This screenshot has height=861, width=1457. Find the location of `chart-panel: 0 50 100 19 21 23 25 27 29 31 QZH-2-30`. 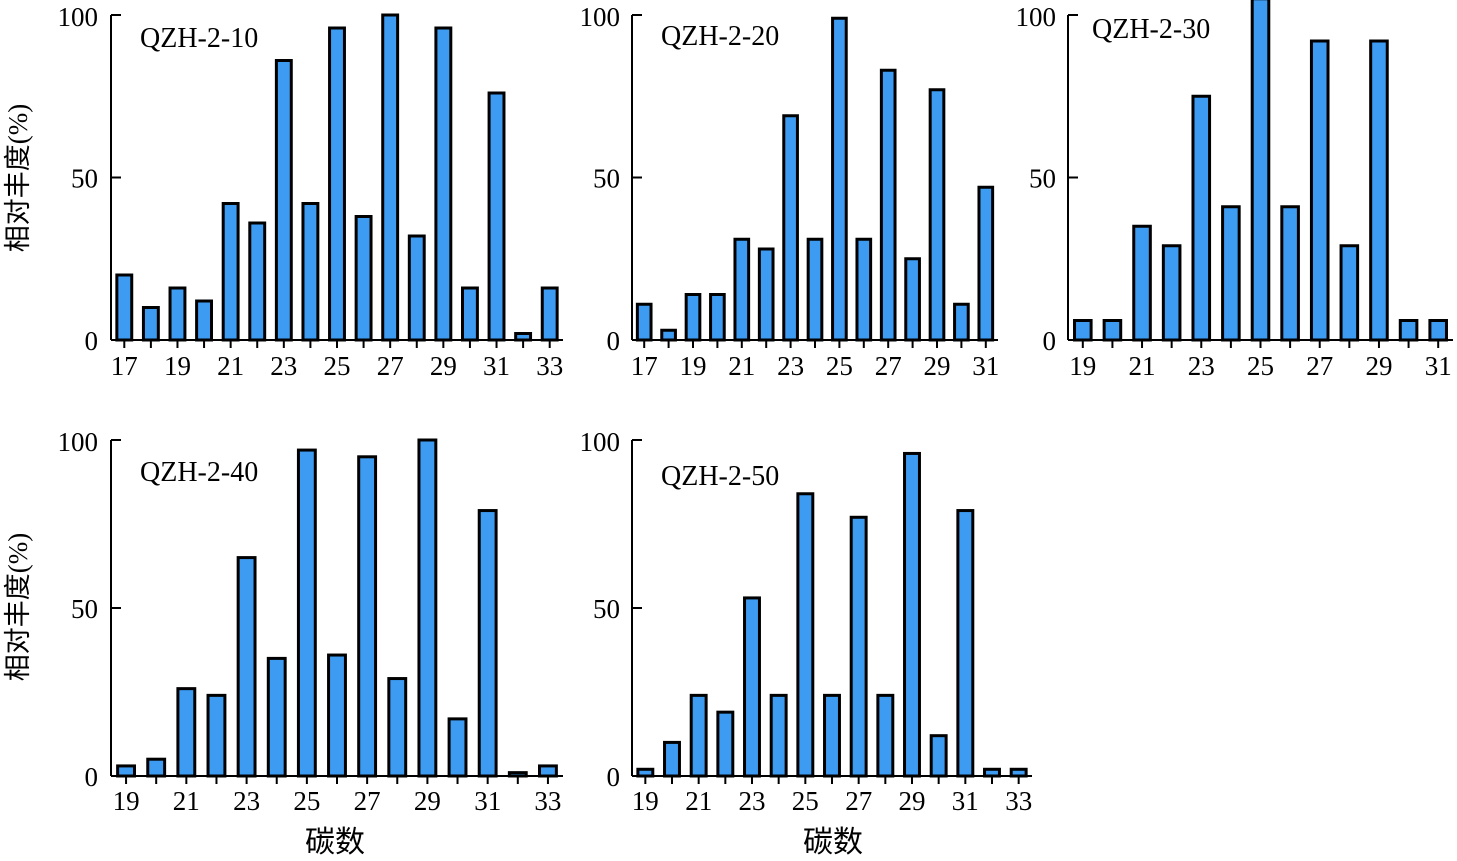

chart-panel: 0 50 100 19 21 23 25 27 29 31 QZH-2-30 is located at coordinates (1234, 190).